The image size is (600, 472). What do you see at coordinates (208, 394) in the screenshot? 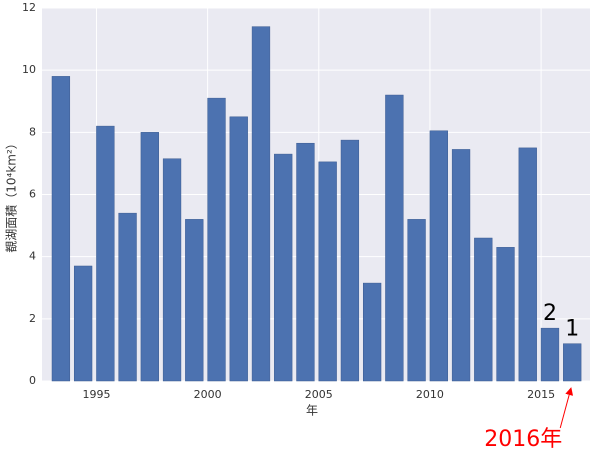
I see `x-tick-label: 2000` at bounding box center [208, 394].